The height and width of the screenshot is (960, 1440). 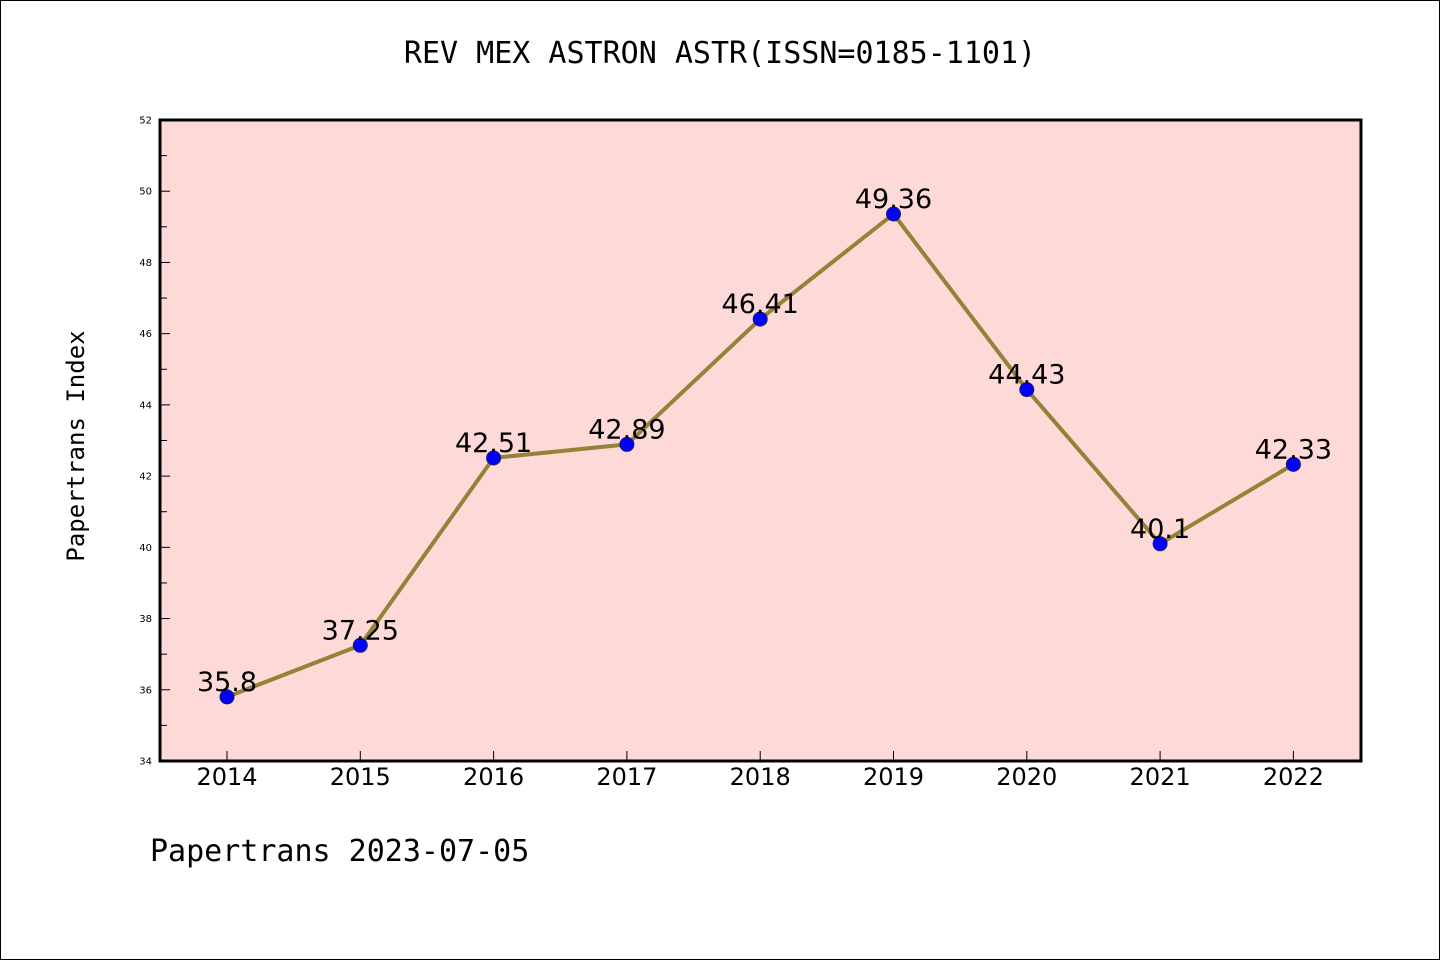 What do you see at coordinates (145, 619) in the screenshot?
I see `y-tick-label: 38` at bounding box center [145, 619].